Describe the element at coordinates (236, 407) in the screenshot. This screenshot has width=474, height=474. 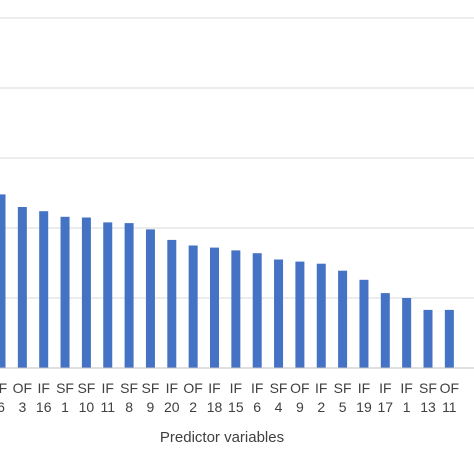
I see `x-tick-label: 15` at that location.